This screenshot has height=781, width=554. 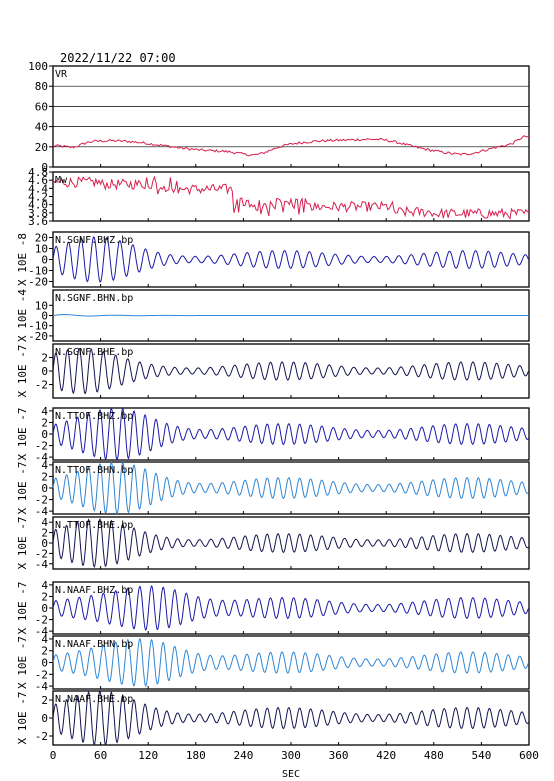 What do you see at coordinates (243, 755) in the screenshot?
I see `x-tick-label: 240` at bounding box center [243, 755].